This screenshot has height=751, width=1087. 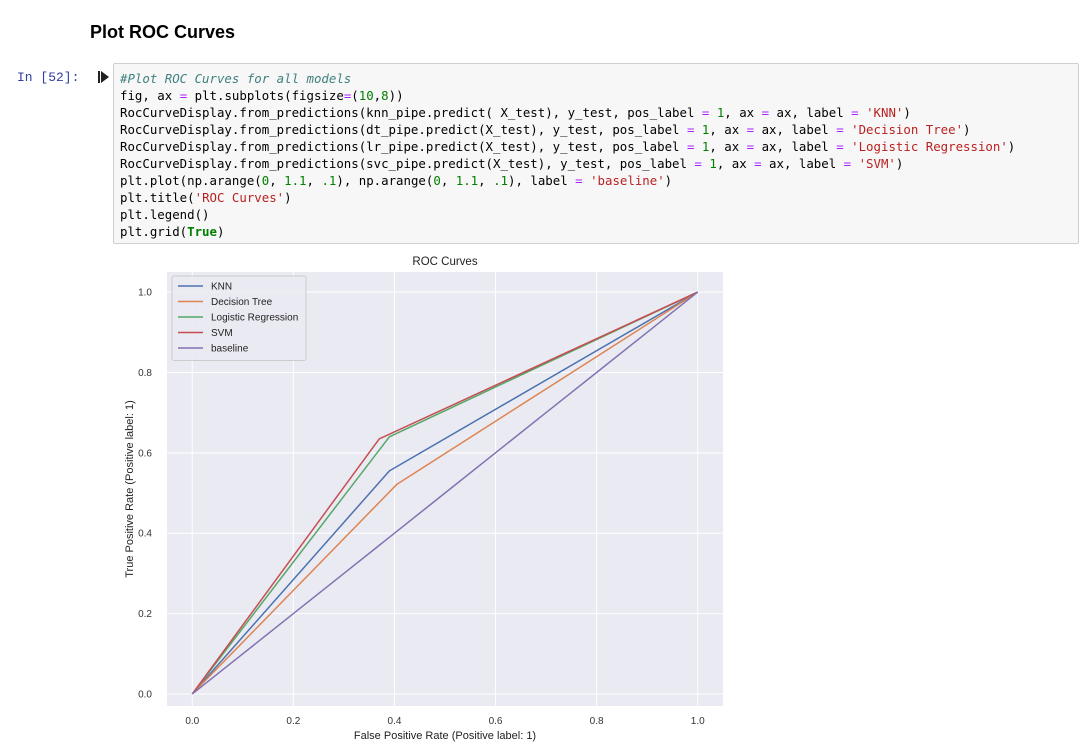 I want to click on y-tick-label: 1.0, so click(x=145, y=293).